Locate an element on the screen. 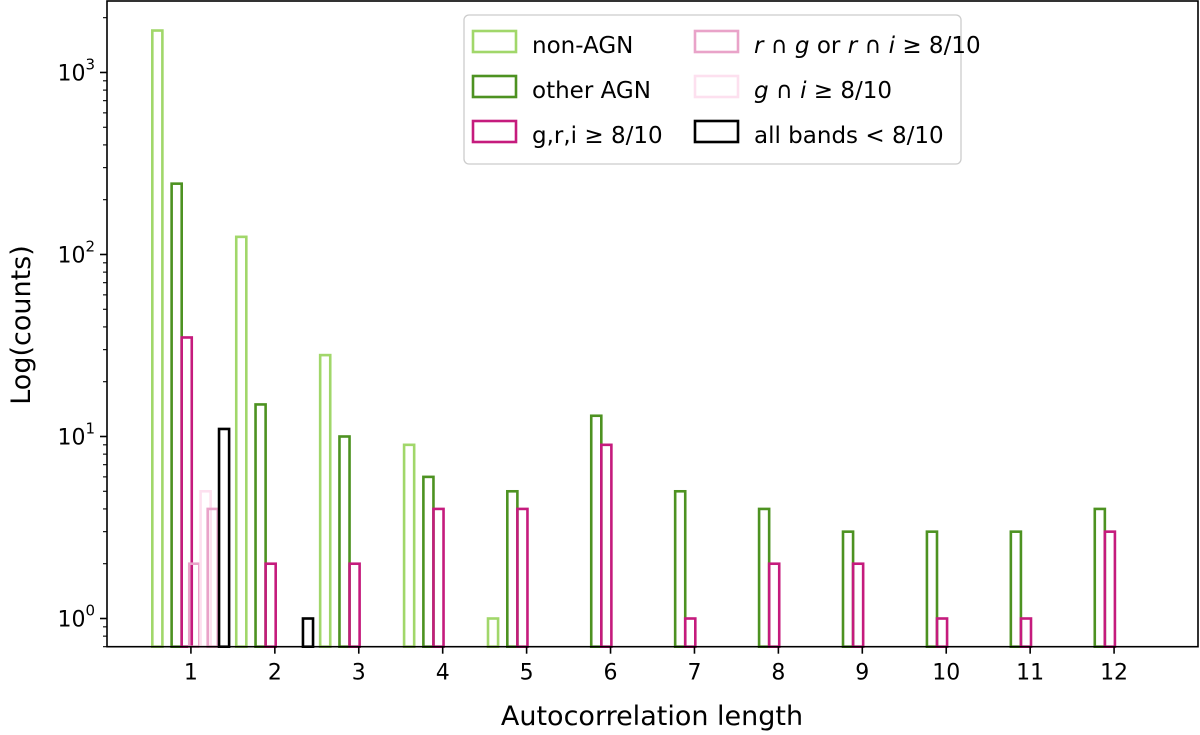 The height and width of the screenshot is (735, 1200). x-tick-label: 3 is located at coordinates (359, 673).